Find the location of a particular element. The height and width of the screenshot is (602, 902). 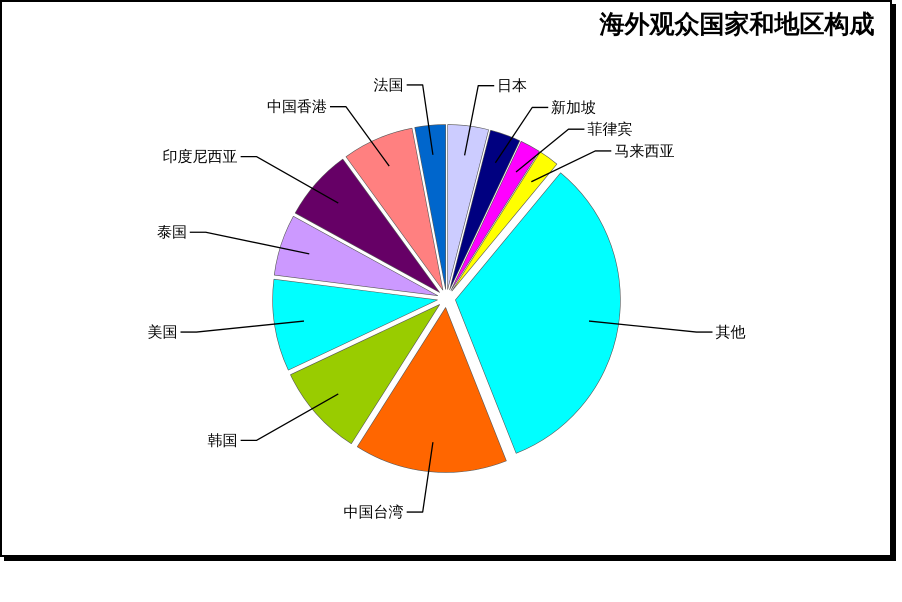

slice-label: 日本 is located at coordinates (512, 85).